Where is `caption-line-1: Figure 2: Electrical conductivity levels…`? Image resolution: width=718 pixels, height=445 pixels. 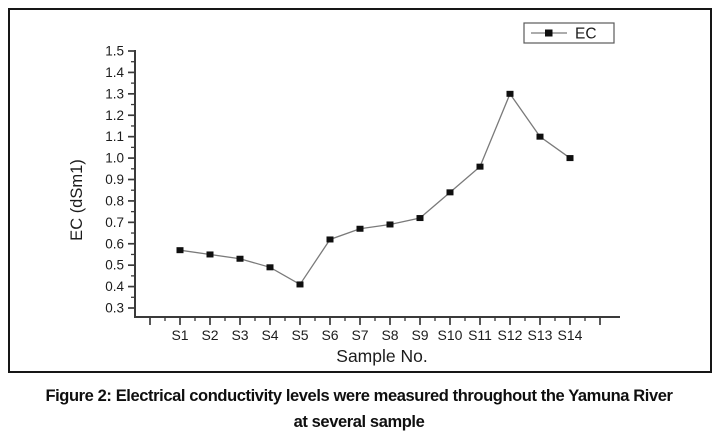
caption-line-1: Figure 2: Electrical conductivity levels… is located at coordinates (359, 396).